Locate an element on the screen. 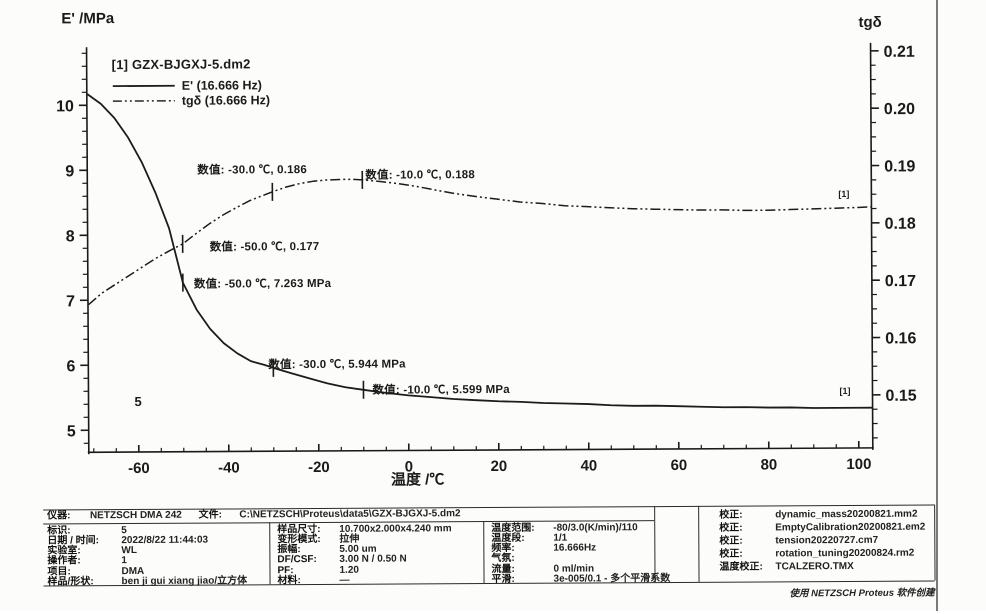 The width and height of the screenshot is (986, 614). table-divider-cal is located at coordinates (699, 544).